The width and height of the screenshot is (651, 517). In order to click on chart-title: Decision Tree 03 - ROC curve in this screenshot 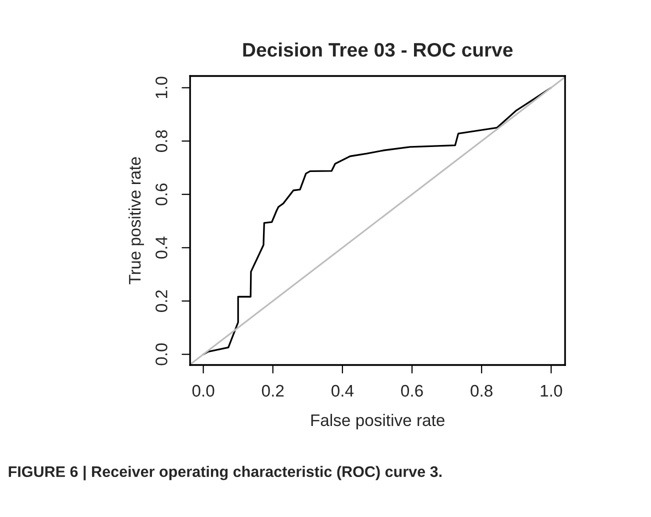, I will do `click(378, 49)`.